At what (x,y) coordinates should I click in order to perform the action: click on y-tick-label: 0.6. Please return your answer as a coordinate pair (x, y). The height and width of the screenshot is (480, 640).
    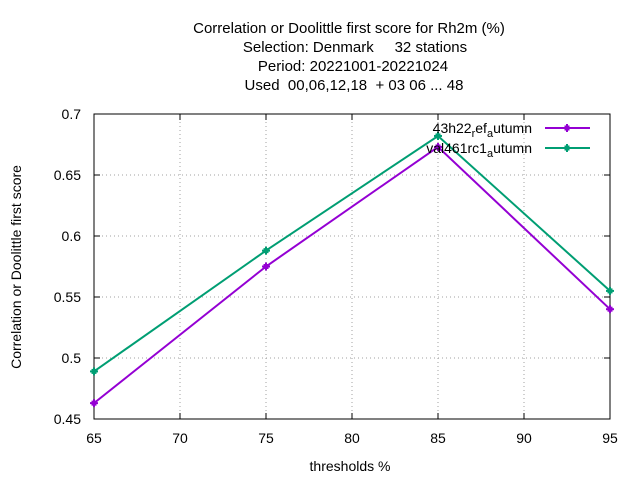
    Looking at the image, I should click on (72, 236).